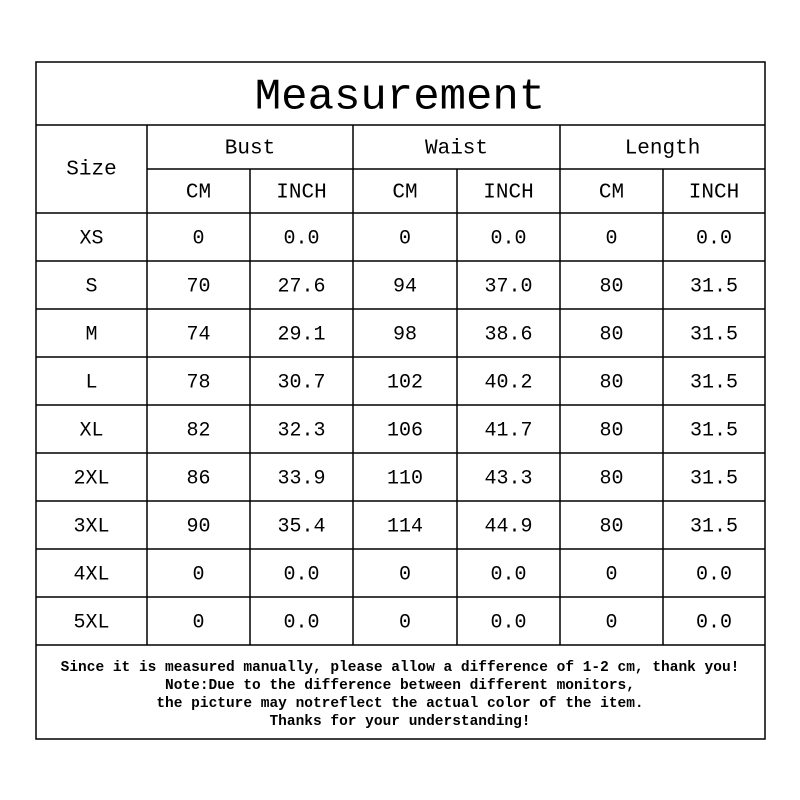 This screenshot has width=800, height=800. I want to click on table-cell: 44.9, so click(508, 526).